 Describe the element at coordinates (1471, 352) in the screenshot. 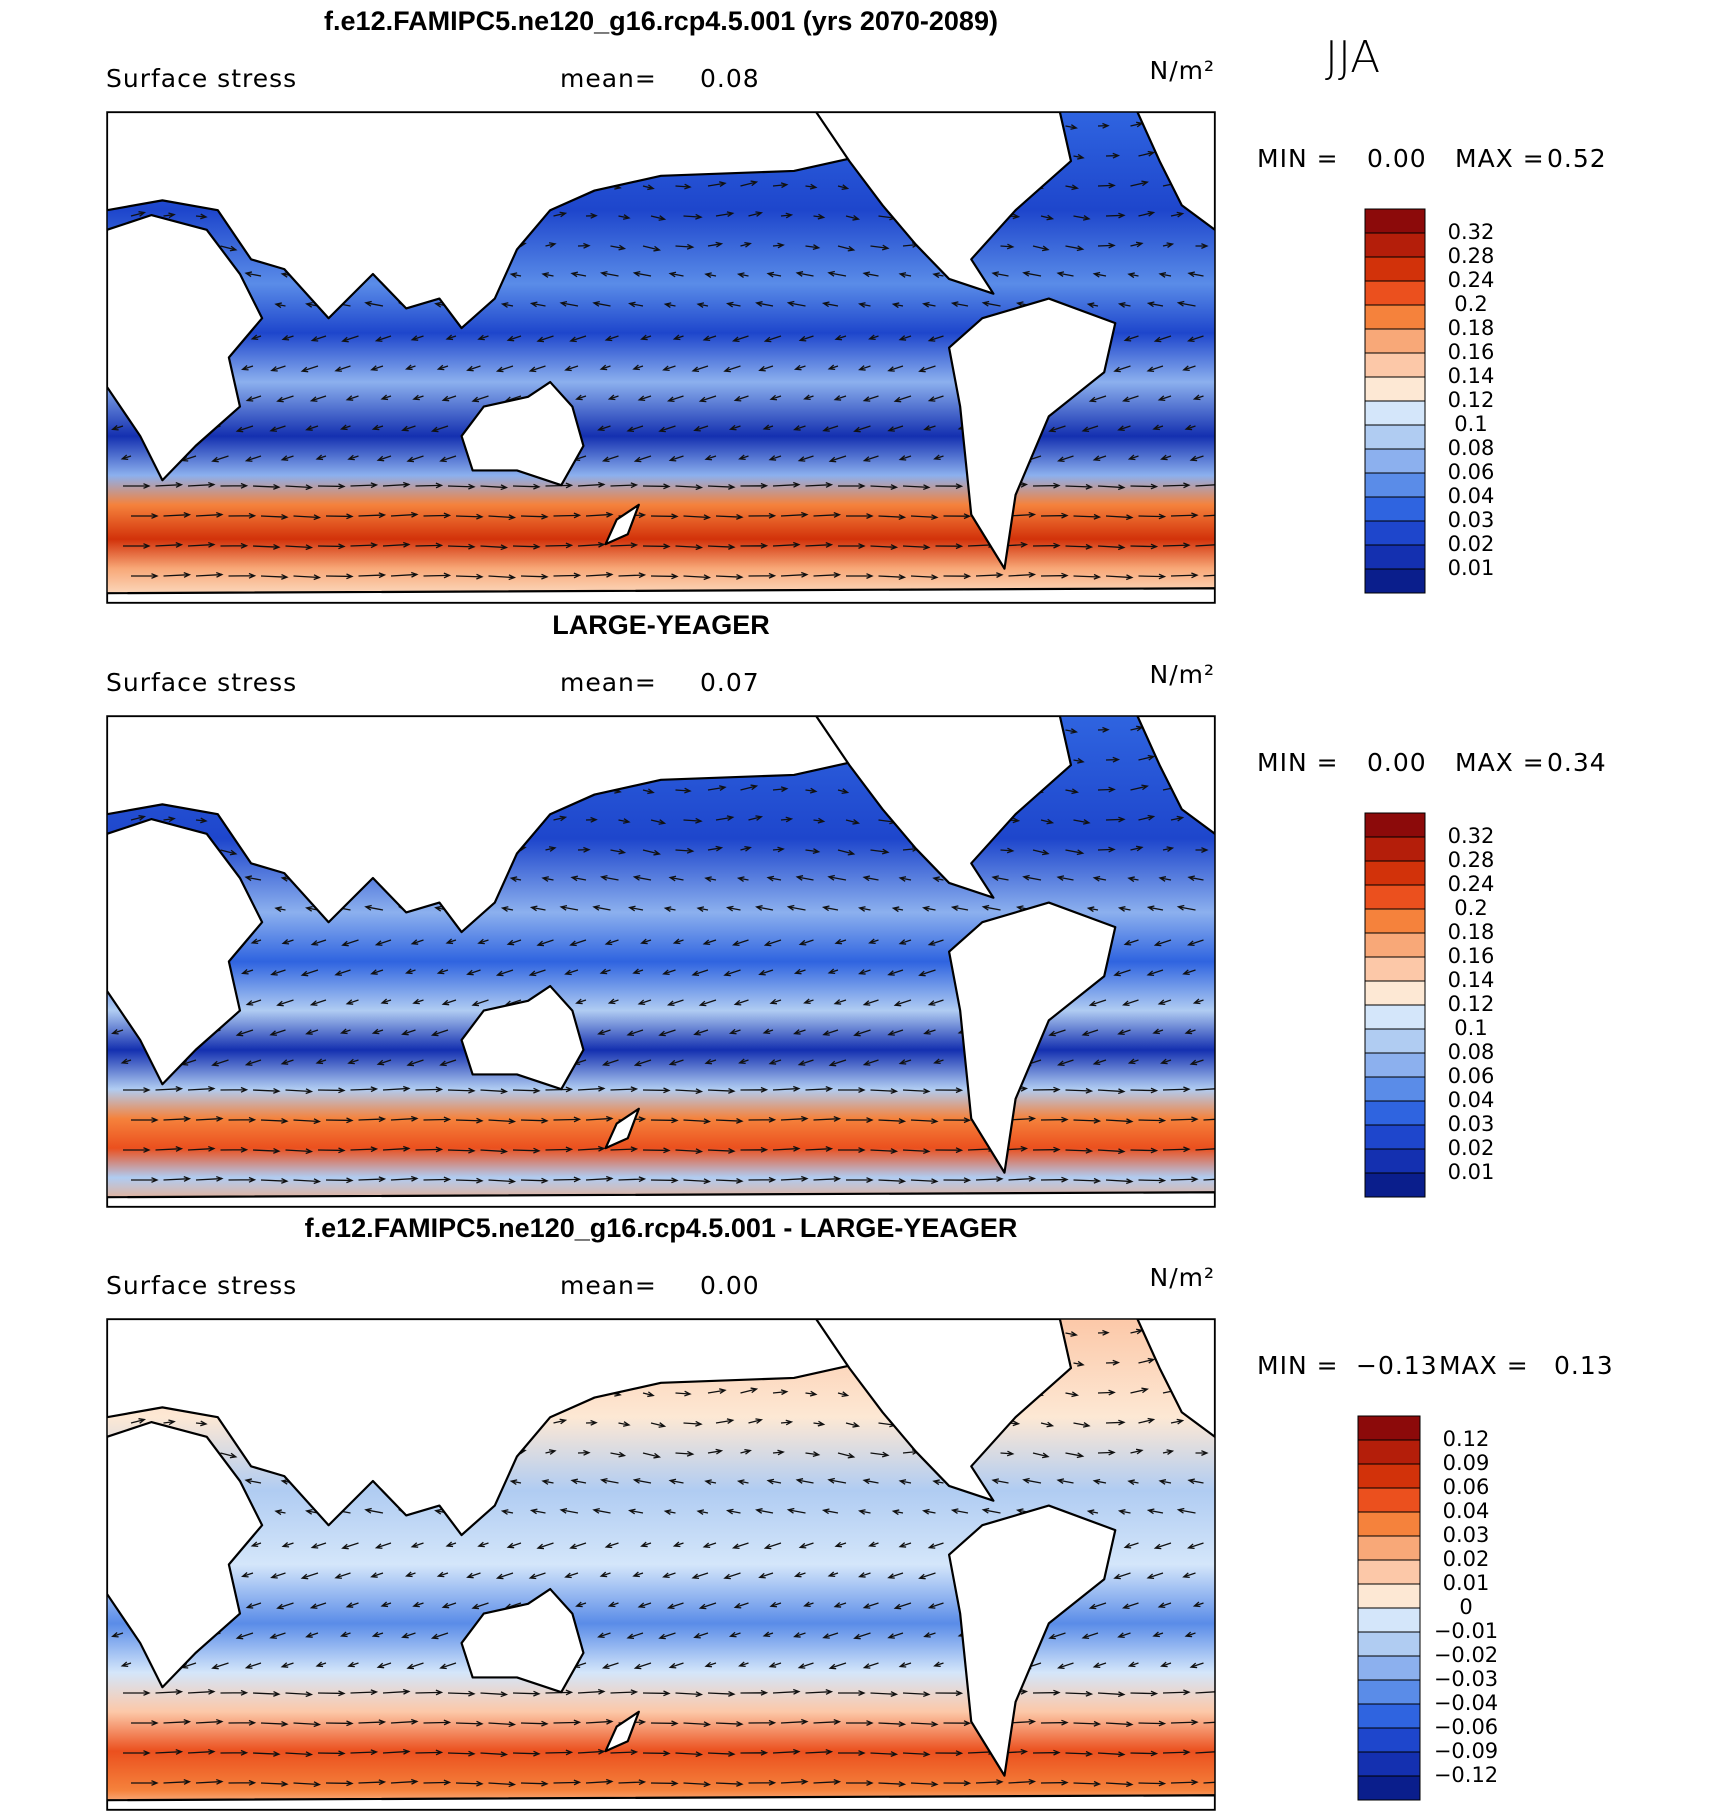

I see `colorbar-label: 0.16` at that location.